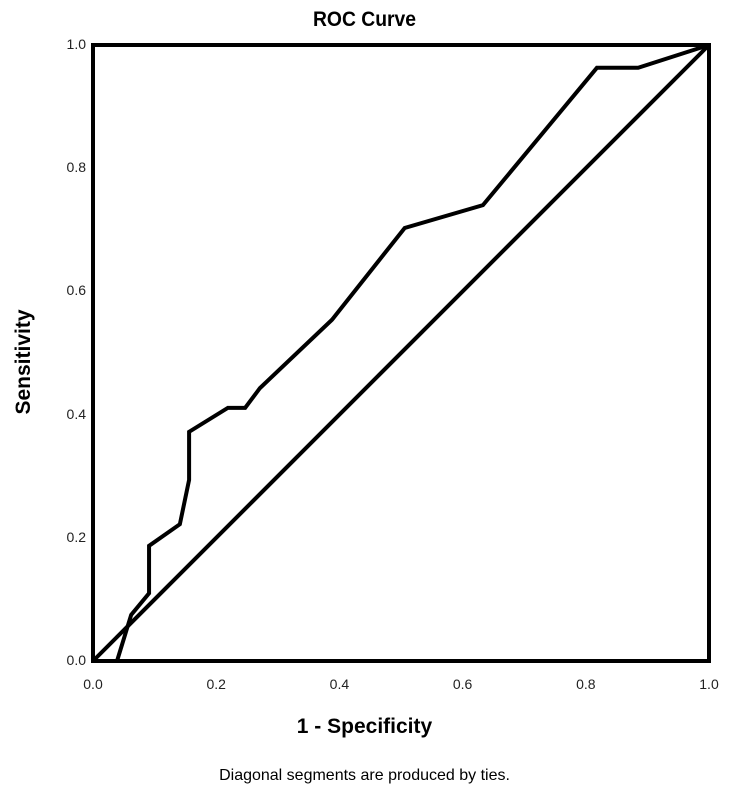 The height and width of the screenshot is (799, 729). I want to click on footnote: Diagonal segments are produced by ties., so click(364, 775).